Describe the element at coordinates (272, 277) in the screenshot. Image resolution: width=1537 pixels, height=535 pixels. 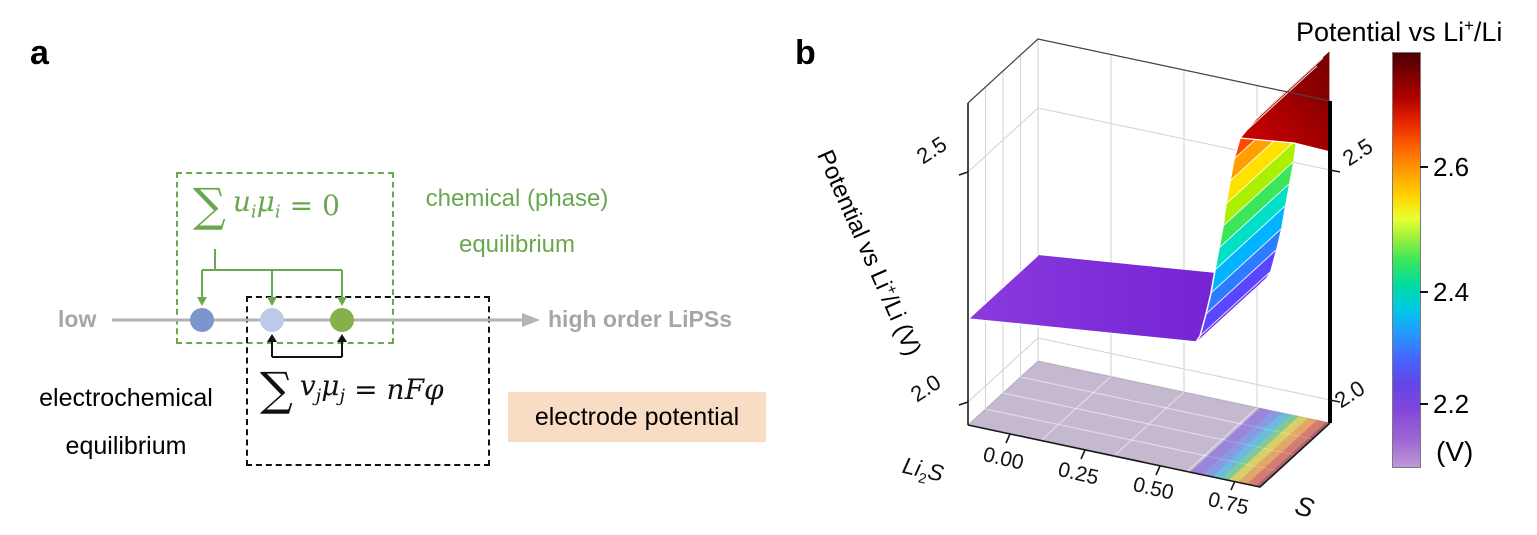
I see `chemical-connectors` at that location.